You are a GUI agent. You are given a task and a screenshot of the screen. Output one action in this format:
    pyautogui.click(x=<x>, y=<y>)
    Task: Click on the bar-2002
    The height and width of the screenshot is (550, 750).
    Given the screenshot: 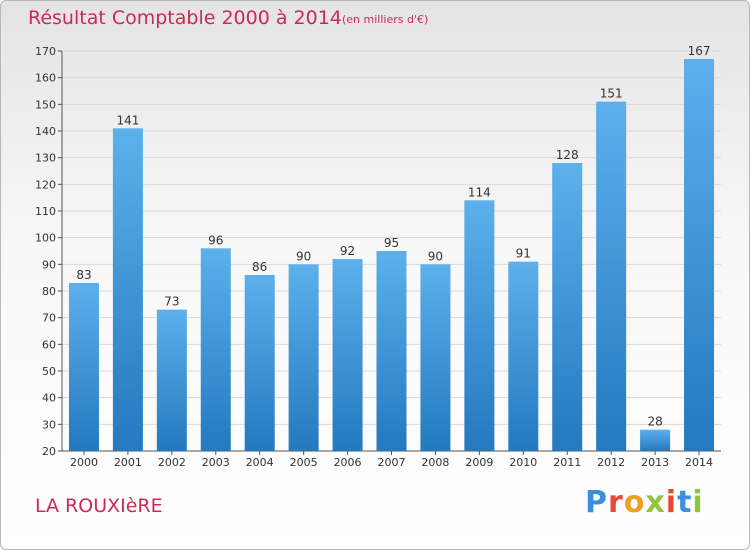 What is the action you would take?
    pyautogui.click(x=171, y=380)
    